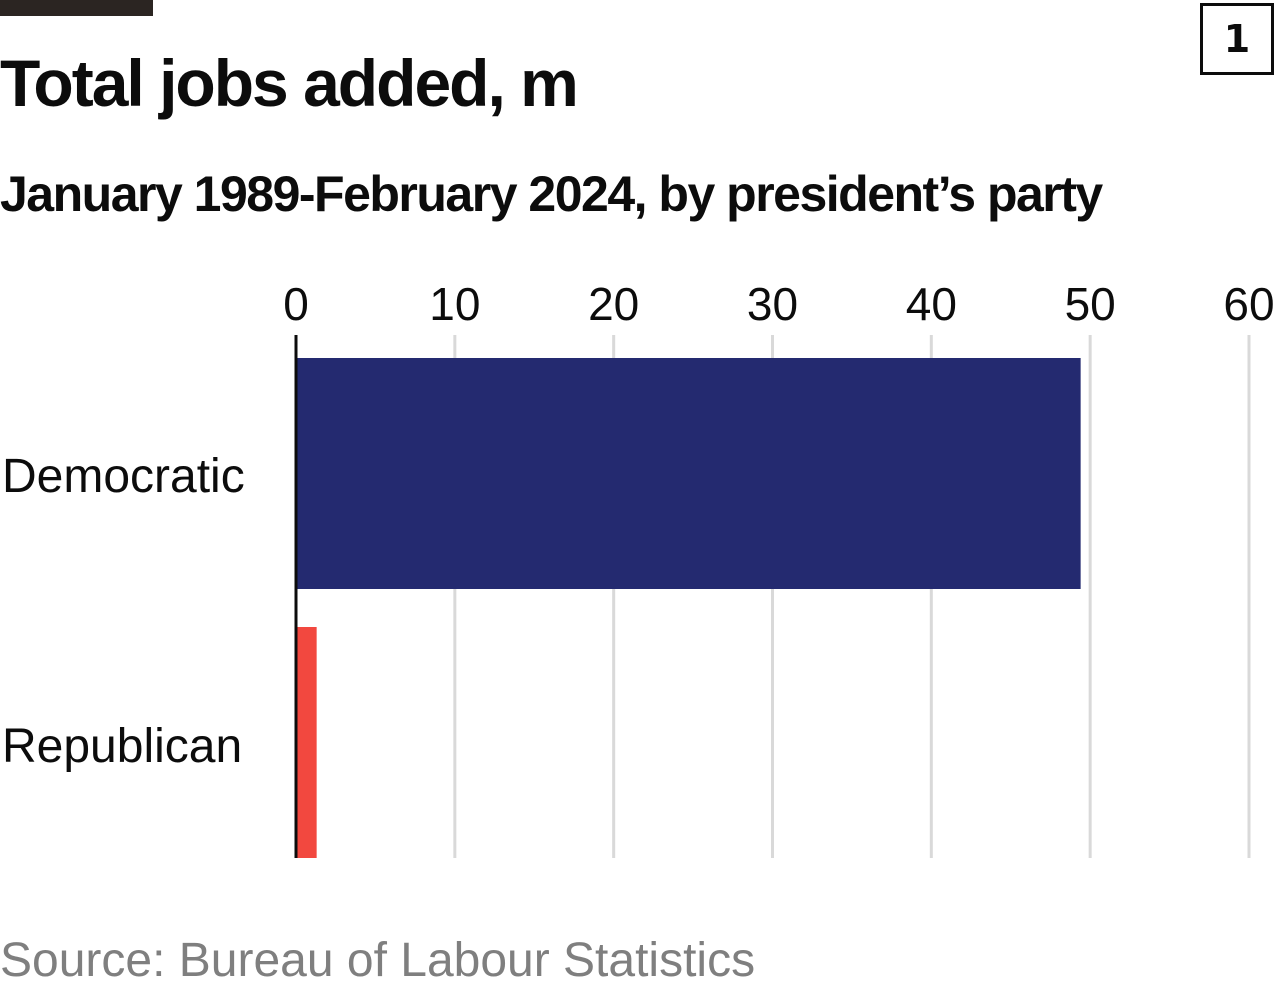  What do you see at coordinates (613, 304) in the screenshot?
I see `tick-label-20: 20` at bounding box center [613, 304].